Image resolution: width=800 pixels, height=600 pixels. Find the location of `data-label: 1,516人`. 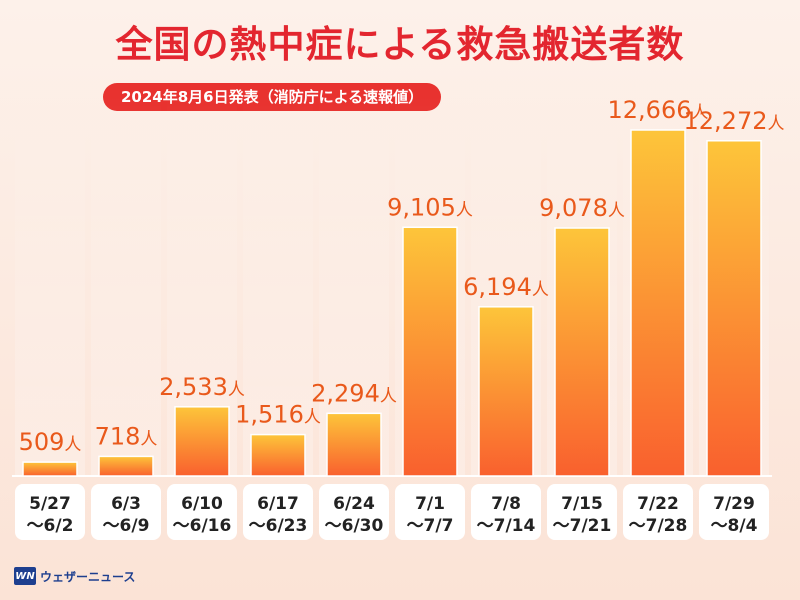

data-label: 1,516人 is located at coordinates (278, 415).